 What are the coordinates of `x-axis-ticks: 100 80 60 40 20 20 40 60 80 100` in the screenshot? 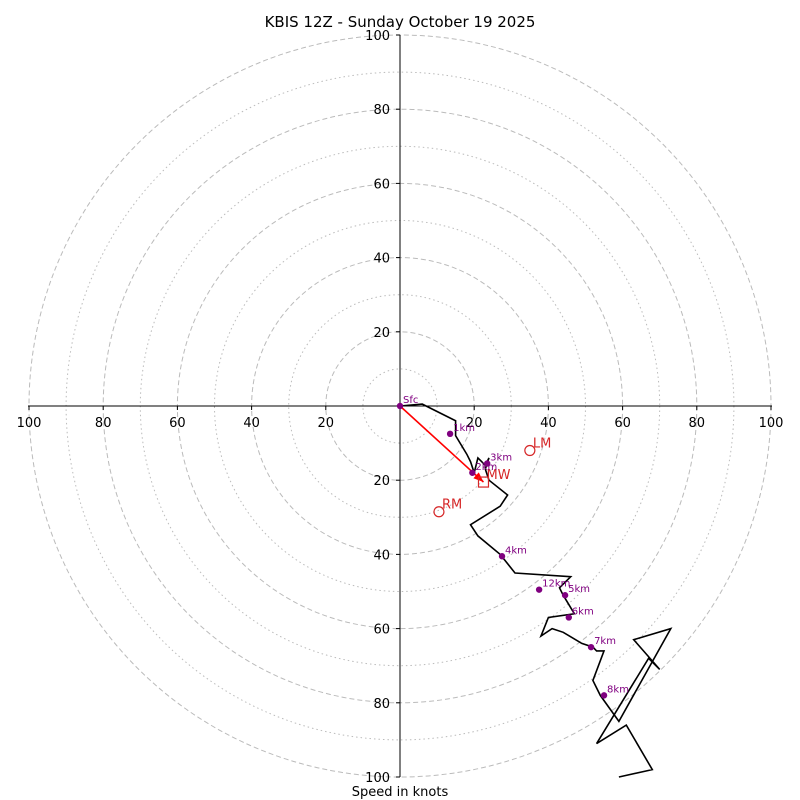 It's located at (400, 418).